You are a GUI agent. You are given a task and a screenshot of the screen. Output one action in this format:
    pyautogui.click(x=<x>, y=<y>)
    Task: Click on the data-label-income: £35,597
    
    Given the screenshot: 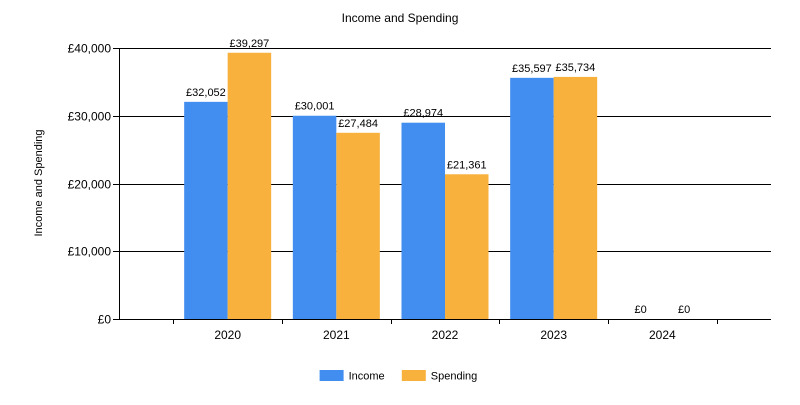 What is the action you would take?
    pyautogui.click(x=532, y=69)
    